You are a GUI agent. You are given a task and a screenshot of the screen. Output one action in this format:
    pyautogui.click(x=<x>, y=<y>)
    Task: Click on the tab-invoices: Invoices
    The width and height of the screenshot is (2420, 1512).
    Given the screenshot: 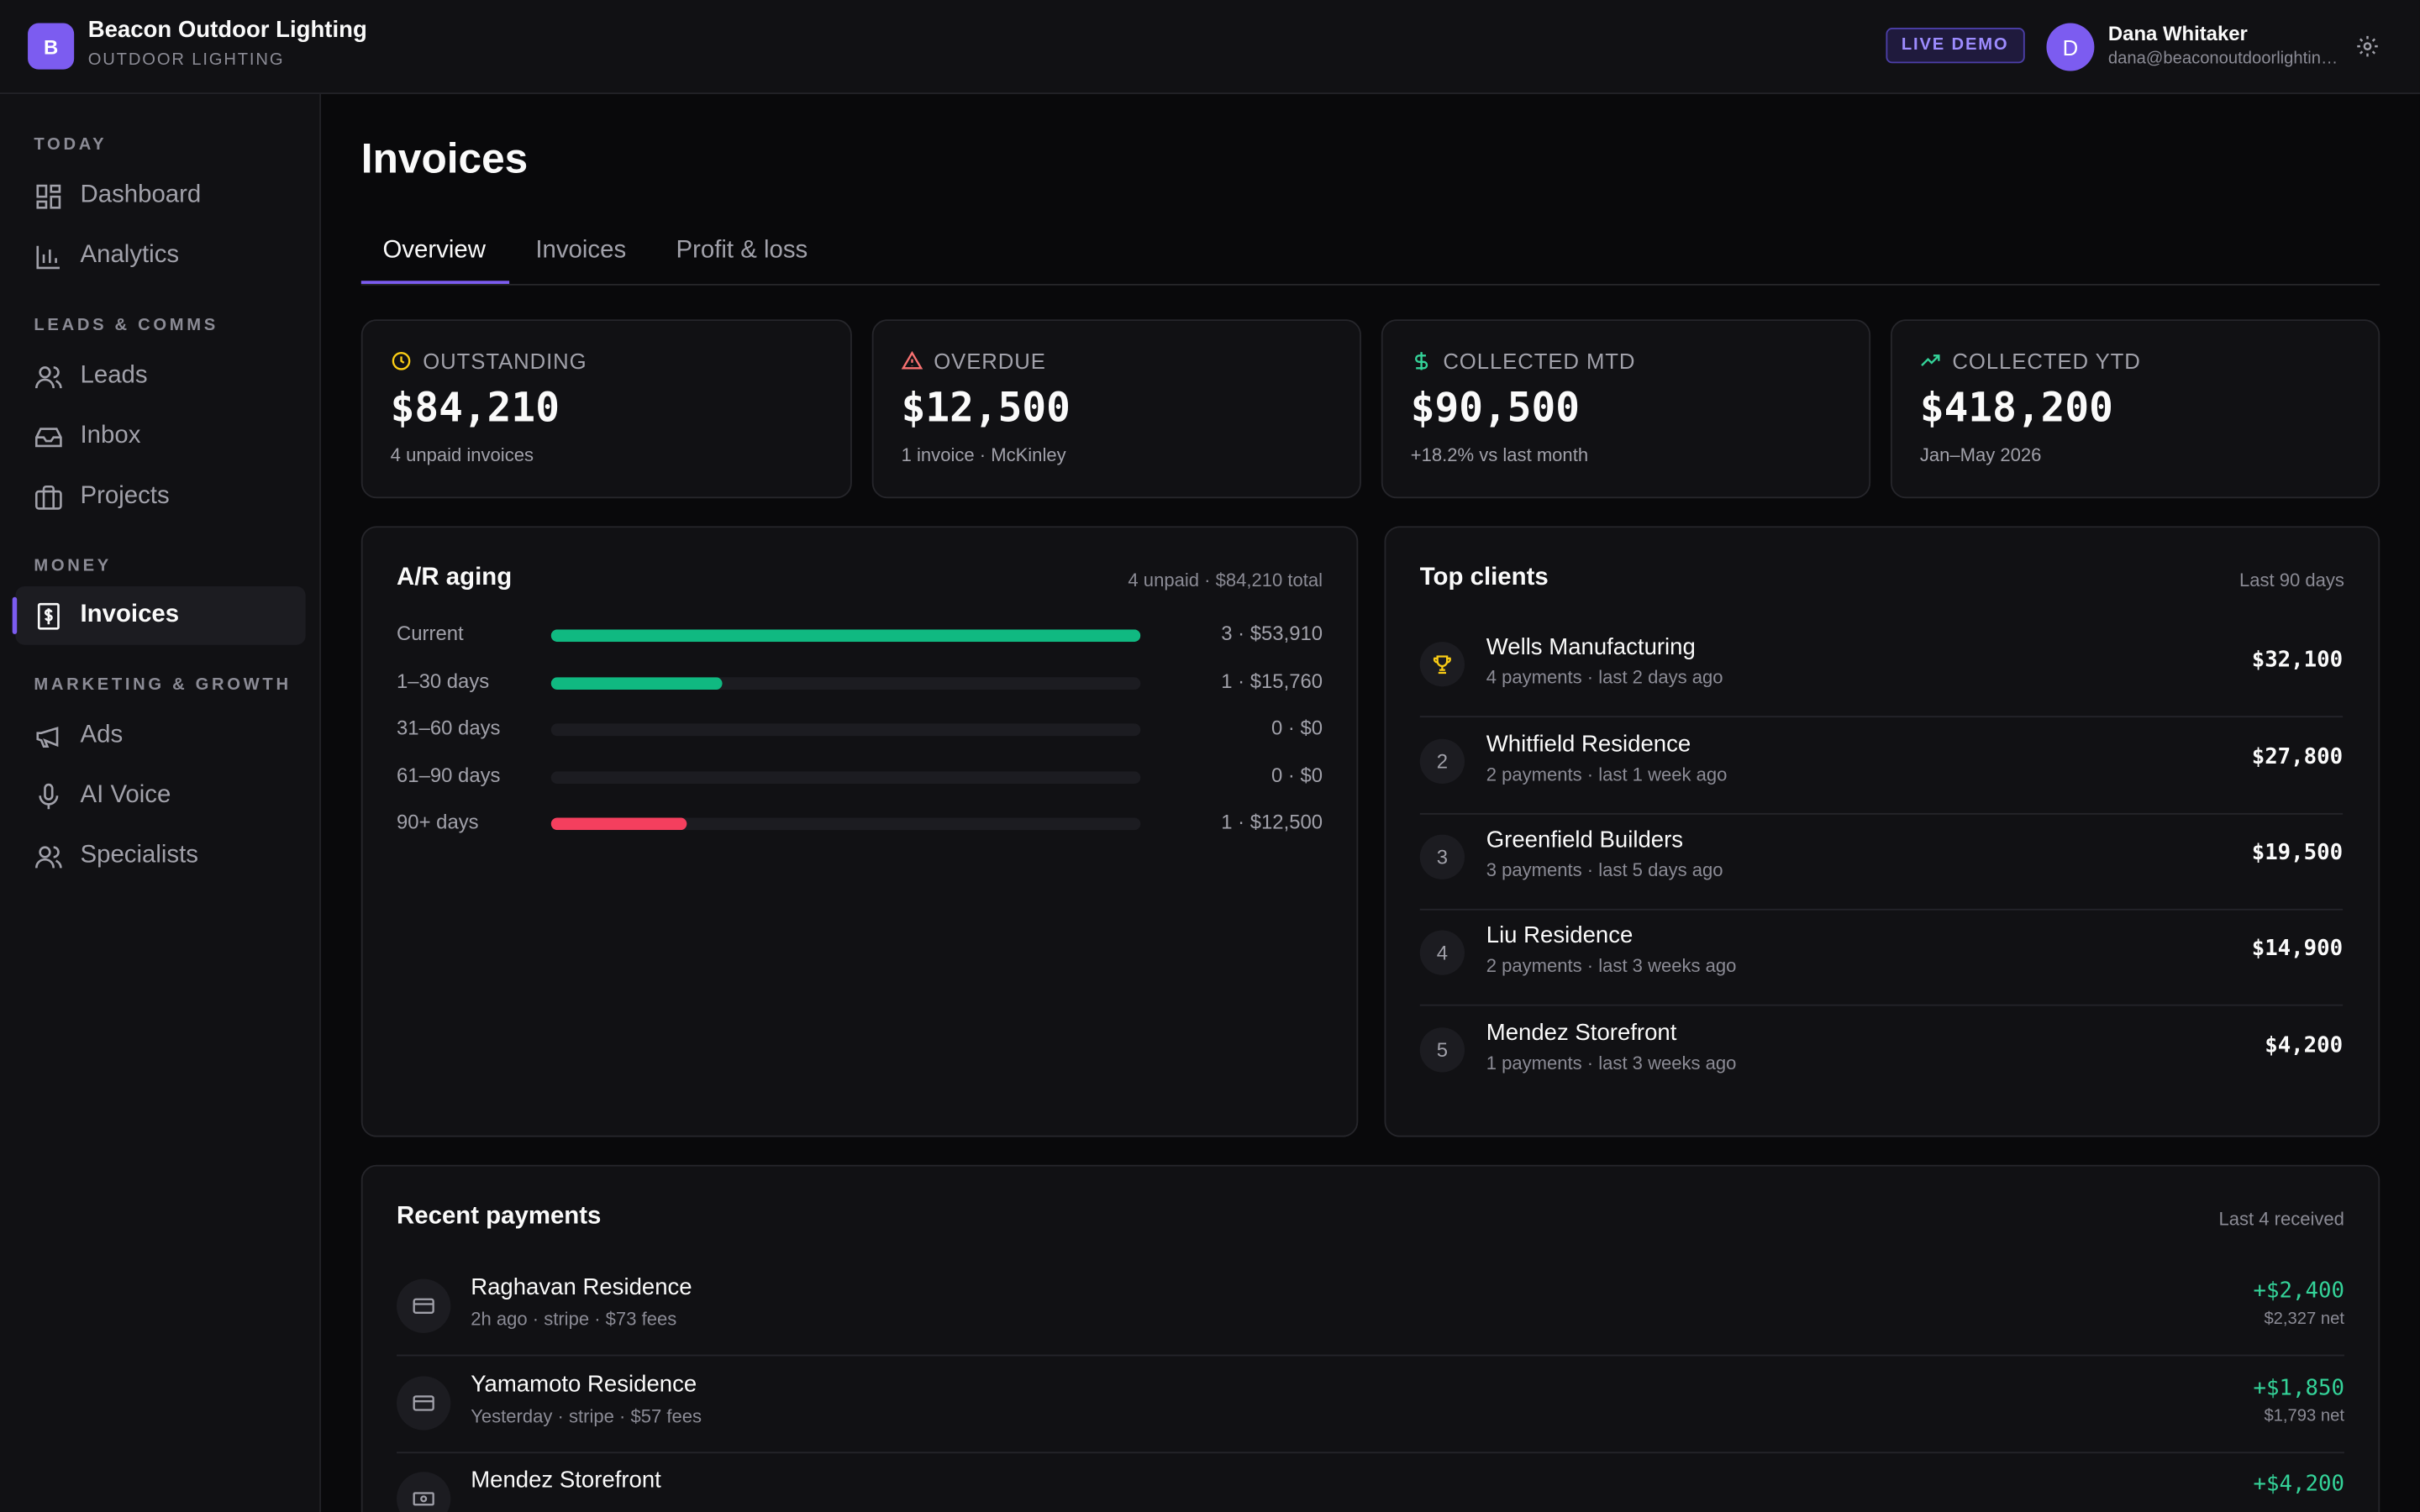 What is the action you would take?
    pyautogui.click(x=581, y=251)
    